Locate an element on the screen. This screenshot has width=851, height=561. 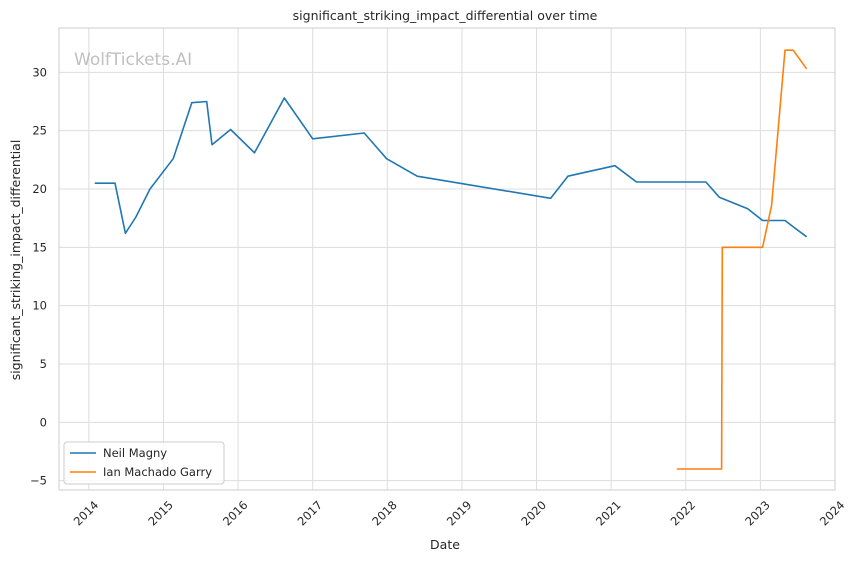
y-tick-label: 30 is located at coordinates (39, 72).